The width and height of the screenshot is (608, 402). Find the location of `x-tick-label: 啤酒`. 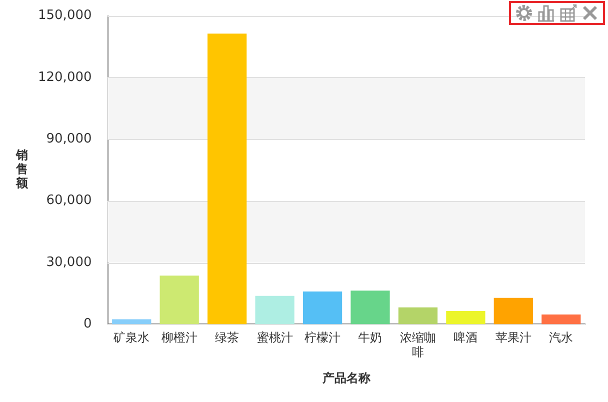

x-tick-label: 啤酒 is located at coordinates (466, 337).